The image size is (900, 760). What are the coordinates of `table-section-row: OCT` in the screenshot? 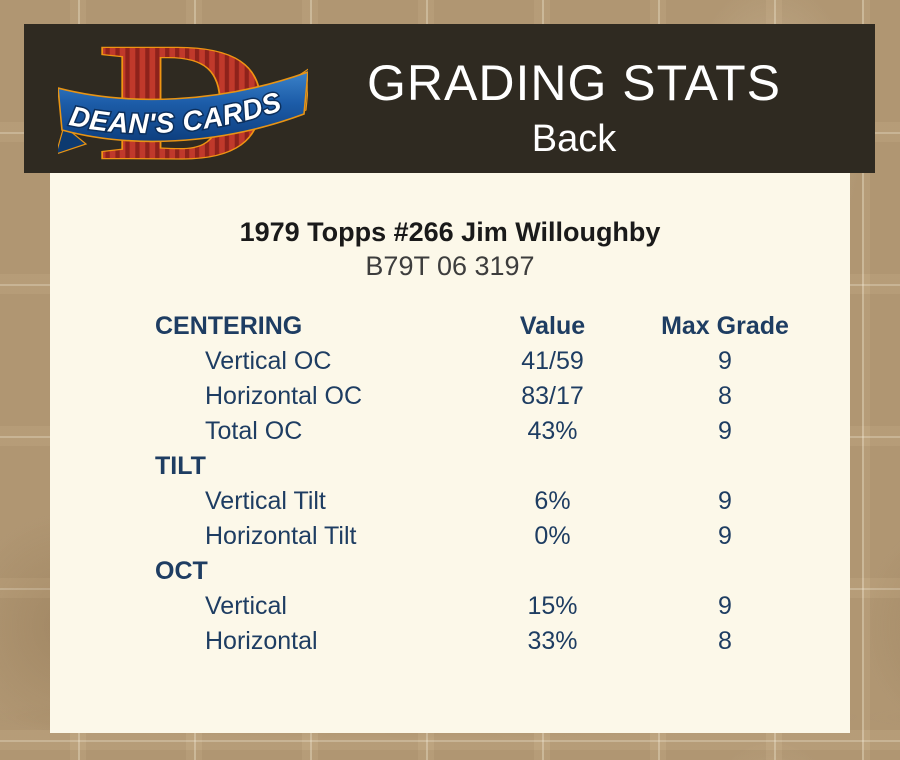 It's located at (480, 571).